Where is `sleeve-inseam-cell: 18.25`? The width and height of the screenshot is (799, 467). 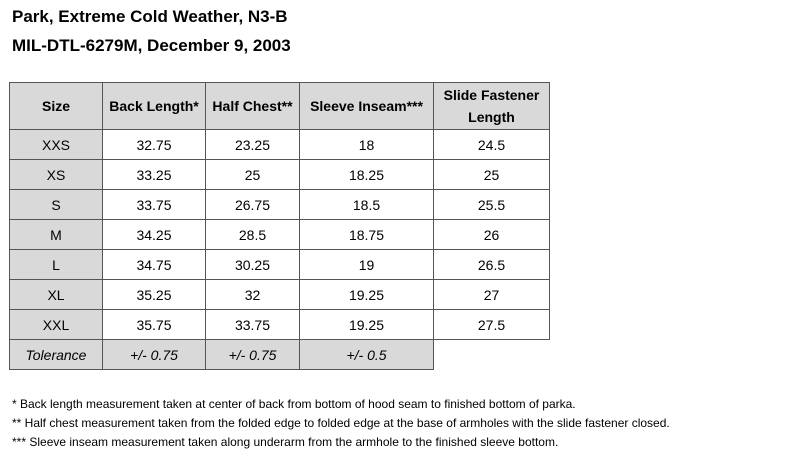
sleeve-inseam-cell: 18.25 is located at coordinates (366, 174).